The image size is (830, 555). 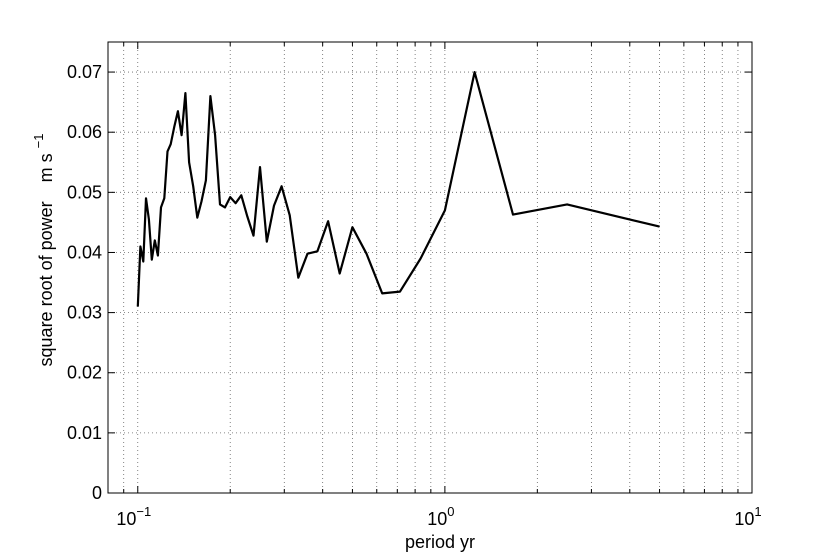 I want to click on y-axis-label-text: square root of power, so click(x=46, y=283).